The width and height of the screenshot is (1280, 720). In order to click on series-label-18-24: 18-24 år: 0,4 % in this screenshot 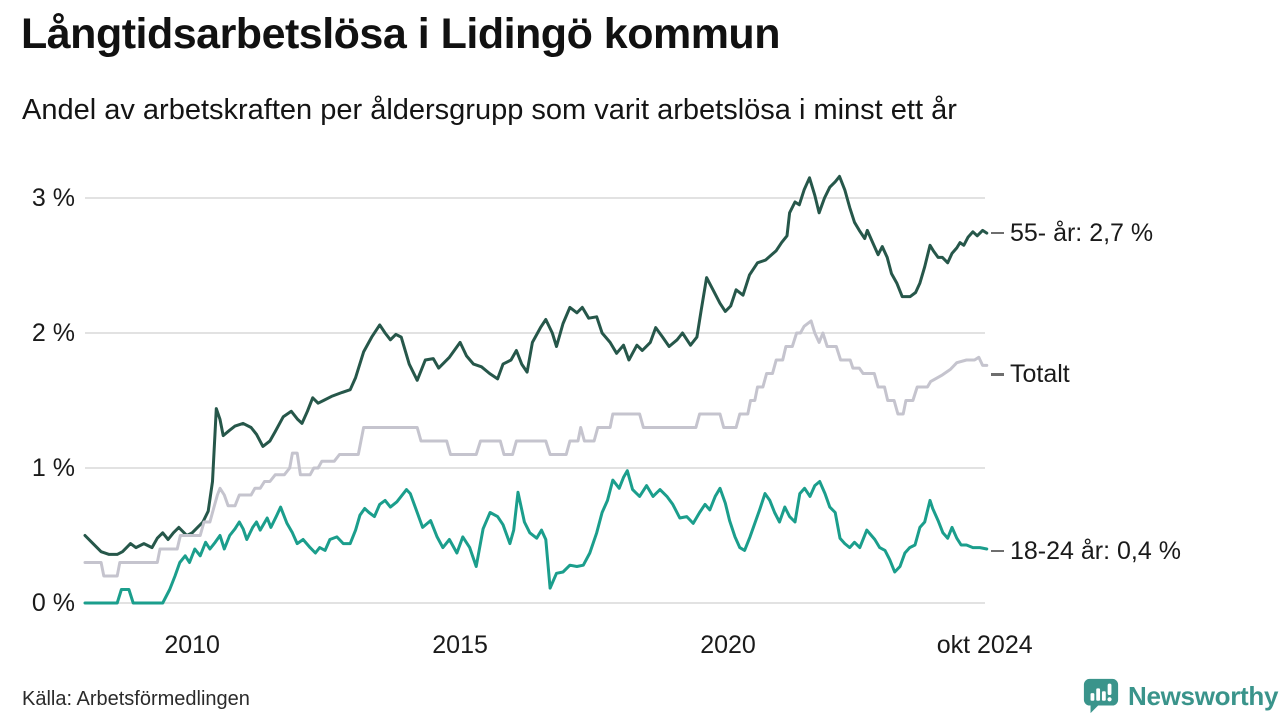, I will do `click(1086, 551)`.